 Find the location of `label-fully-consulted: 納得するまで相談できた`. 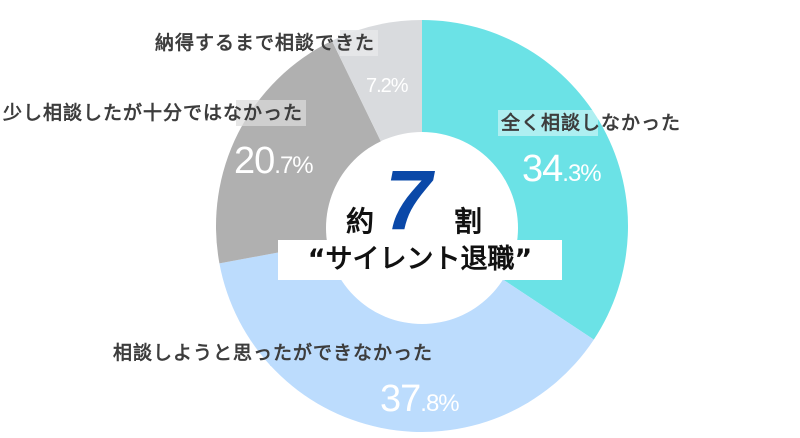

label-fully-consulted: 納得するまで相談できた is located at coordinates (265, 43).